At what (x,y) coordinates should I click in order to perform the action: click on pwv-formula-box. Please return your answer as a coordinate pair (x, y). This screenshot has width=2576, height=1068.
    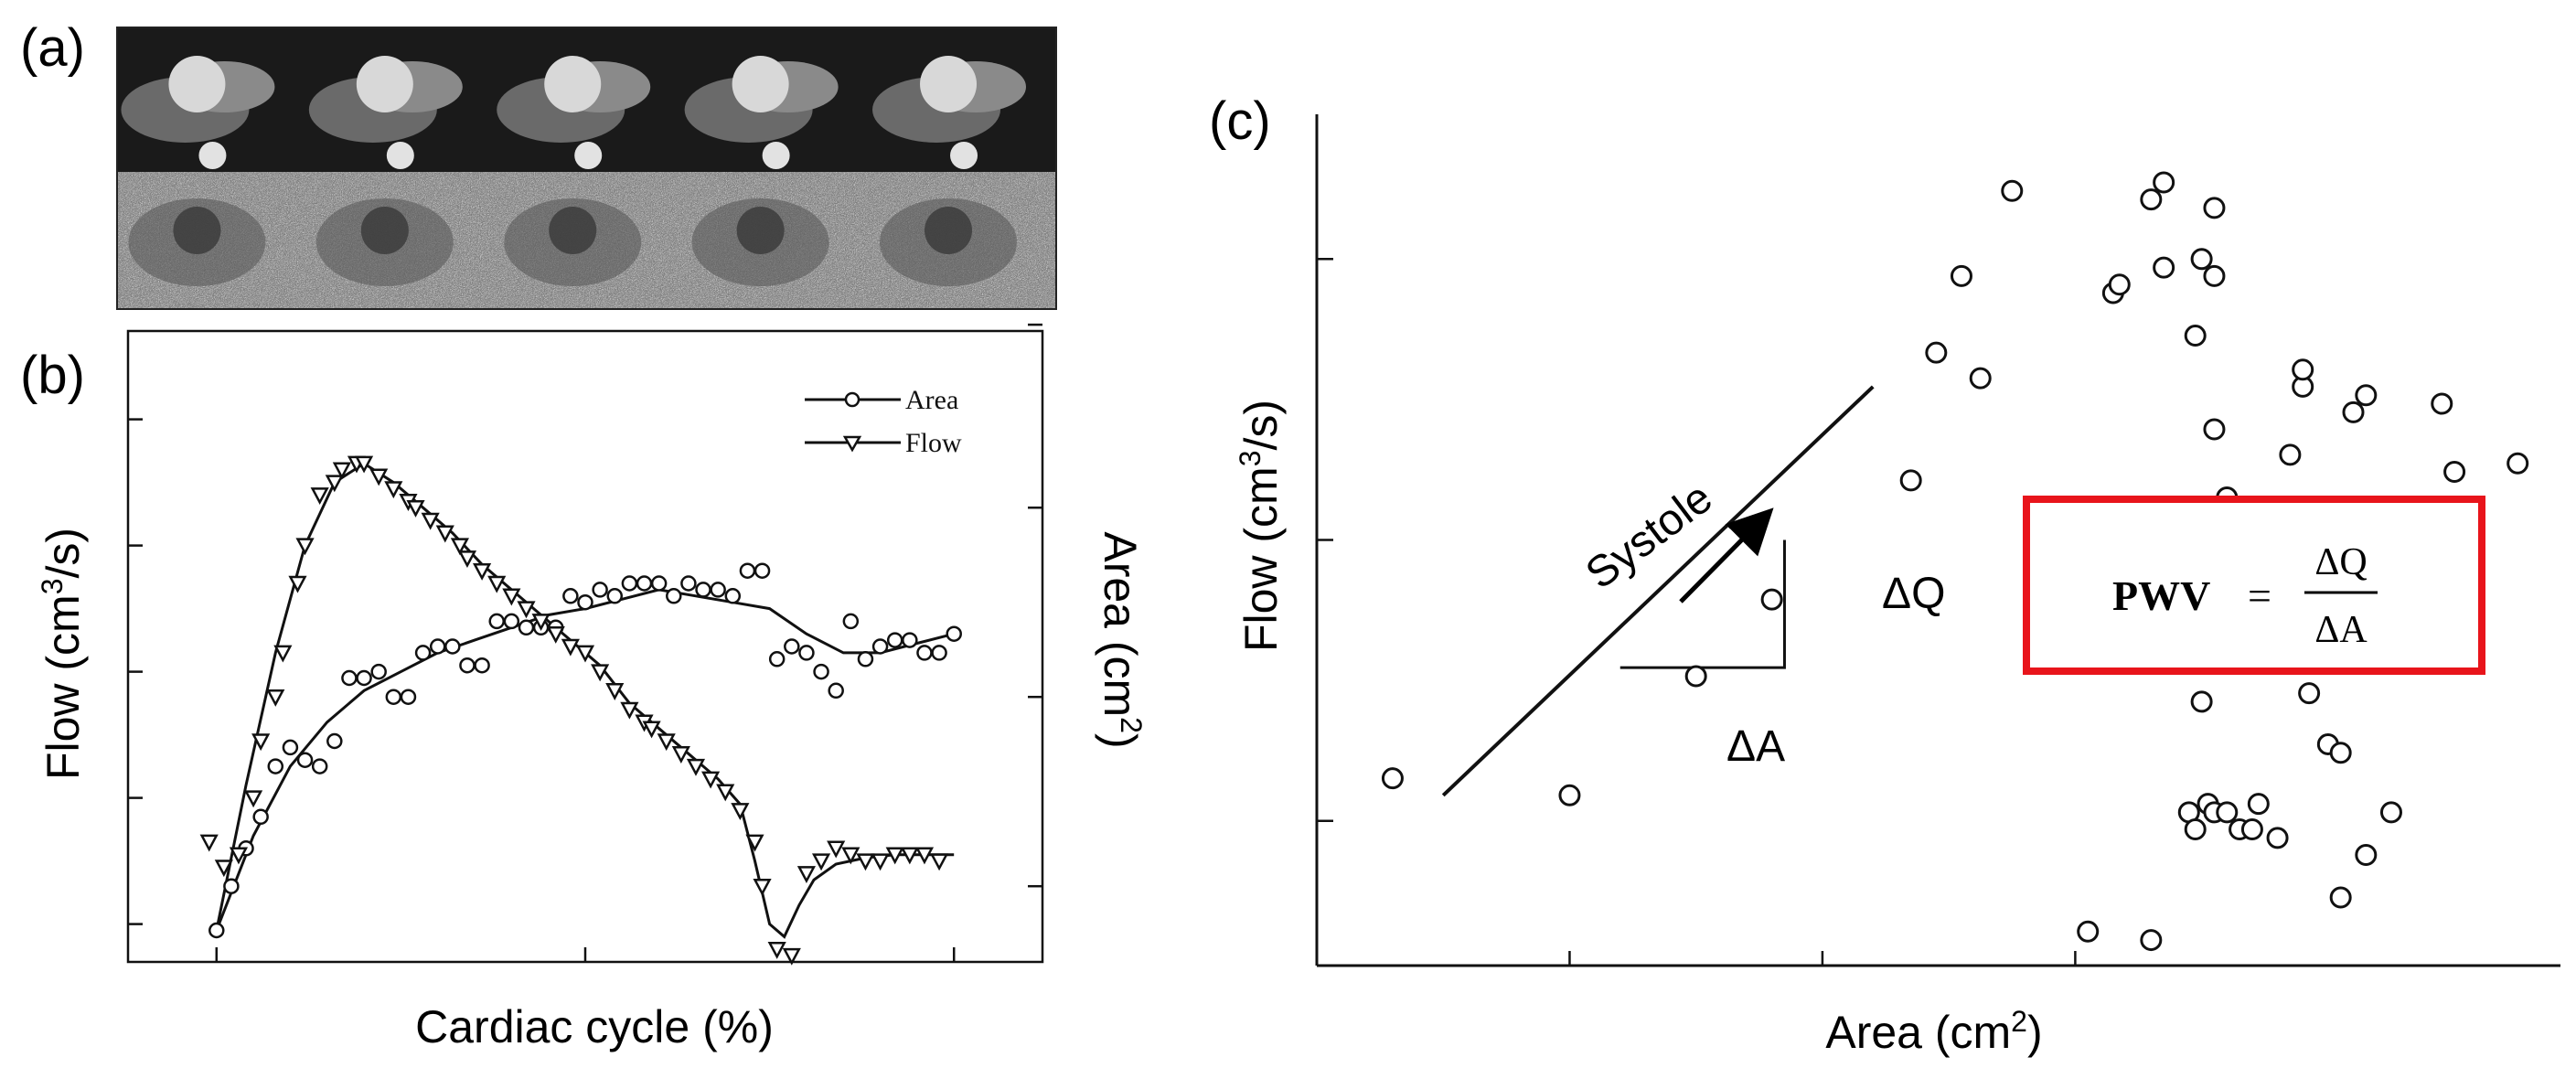
    Looking at the image, I should click on (2254, 585).